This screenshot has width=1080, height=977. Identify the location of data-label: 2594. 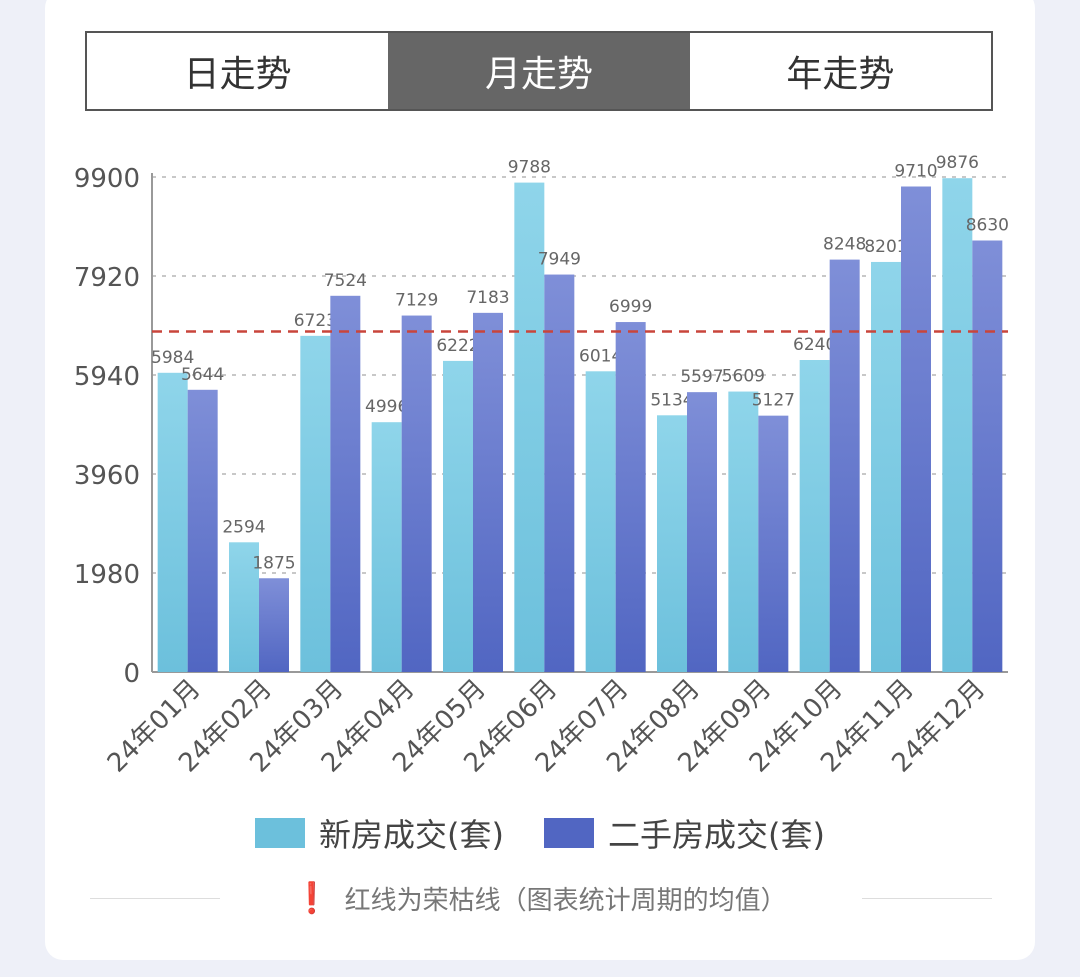
(243, 527).